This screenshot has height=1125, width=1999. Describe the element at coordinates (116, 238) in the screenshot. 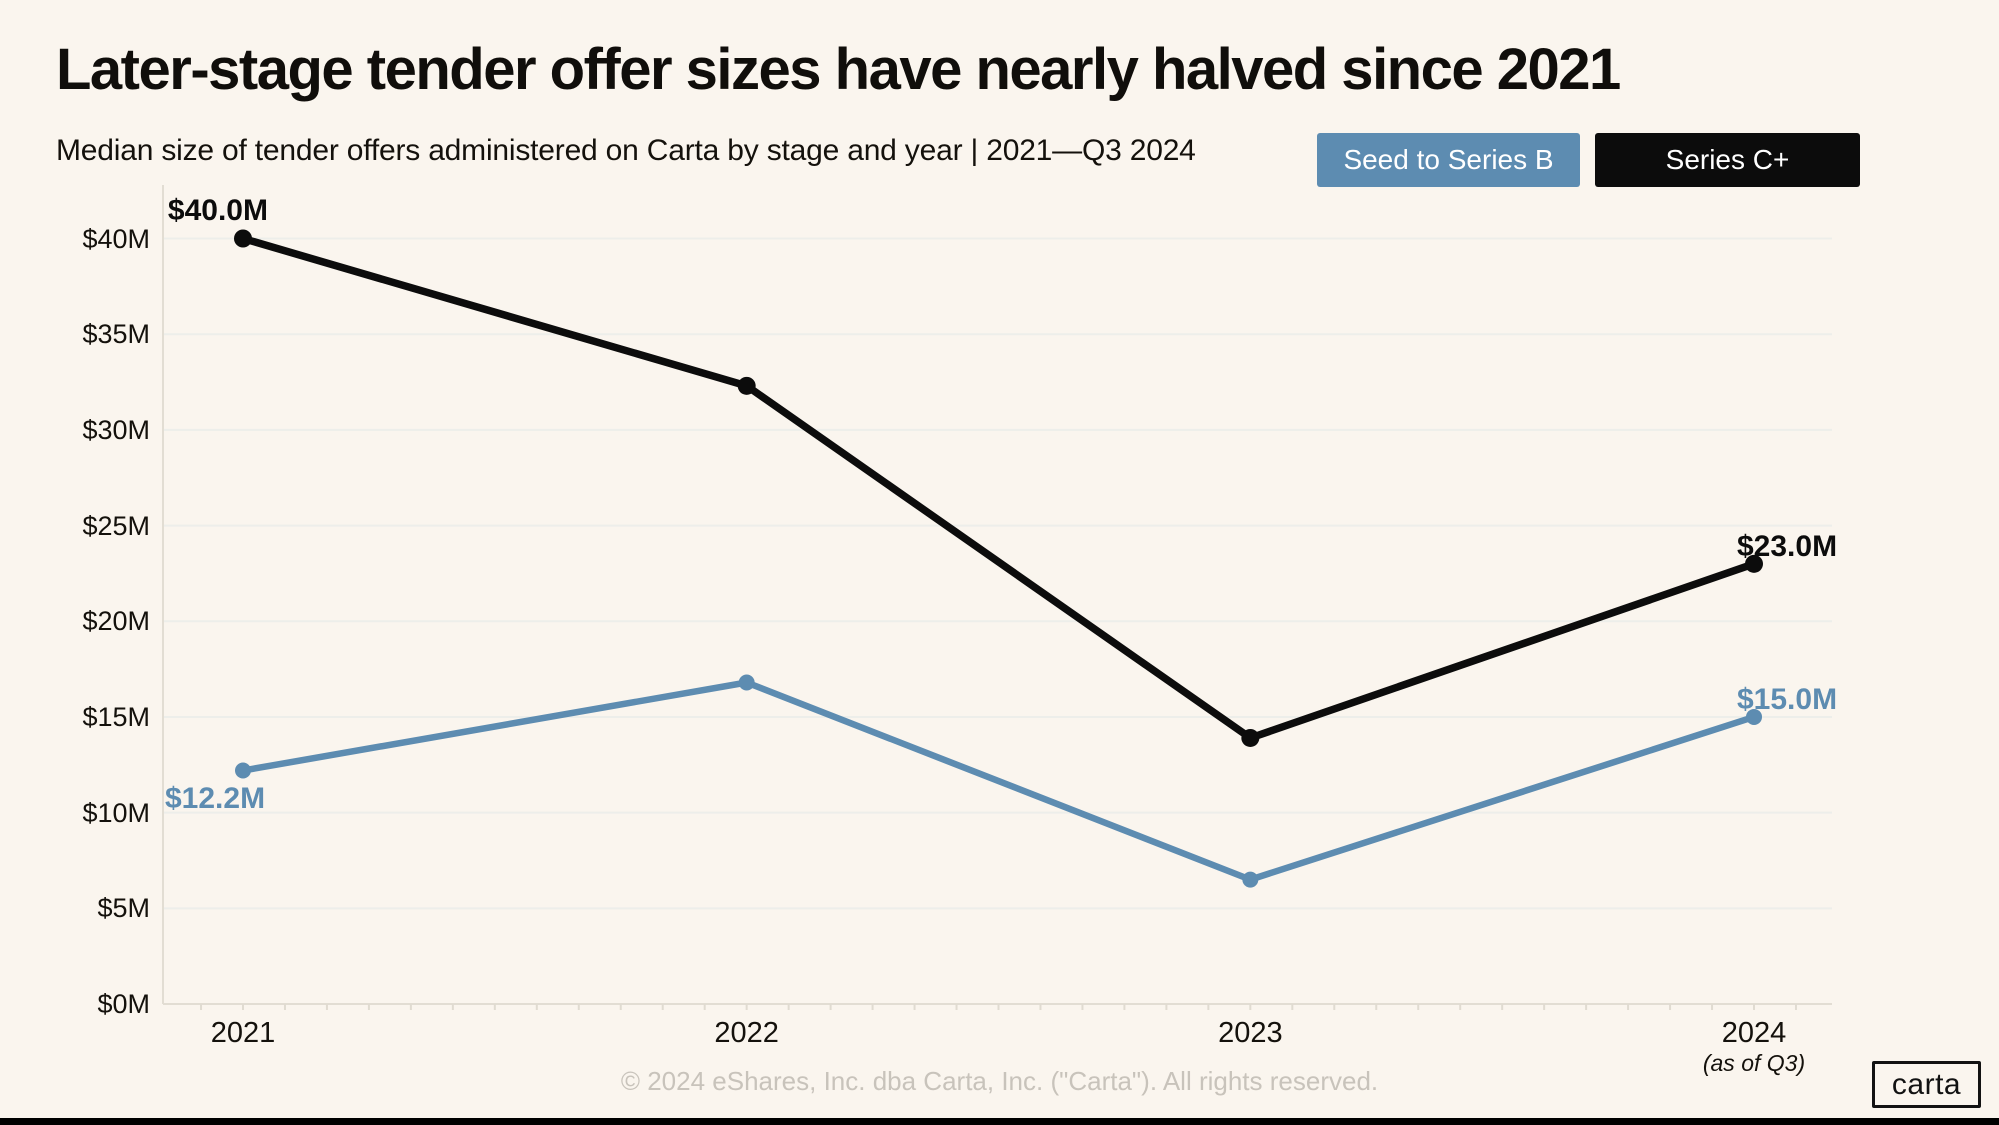

I see `y-axis-tick-label: $40M` at that location.